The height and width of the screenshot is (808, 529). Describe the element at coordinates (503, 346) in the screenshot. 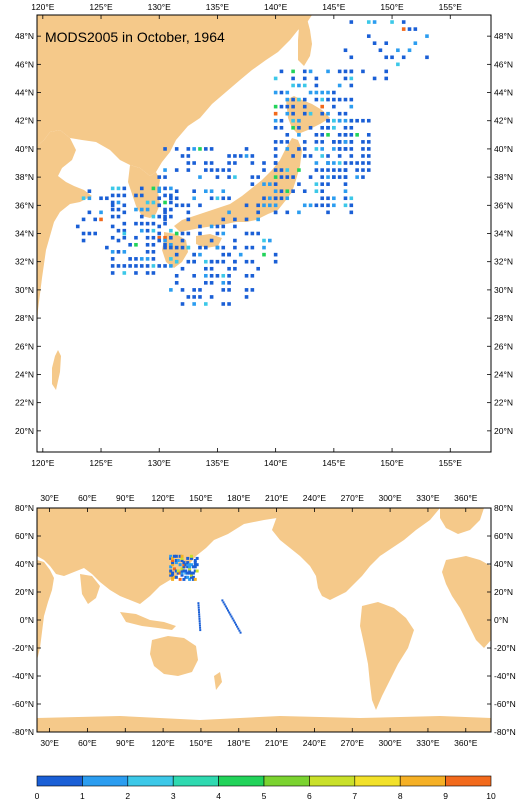

I see `top-lat-label-right: 26°N` at that location.